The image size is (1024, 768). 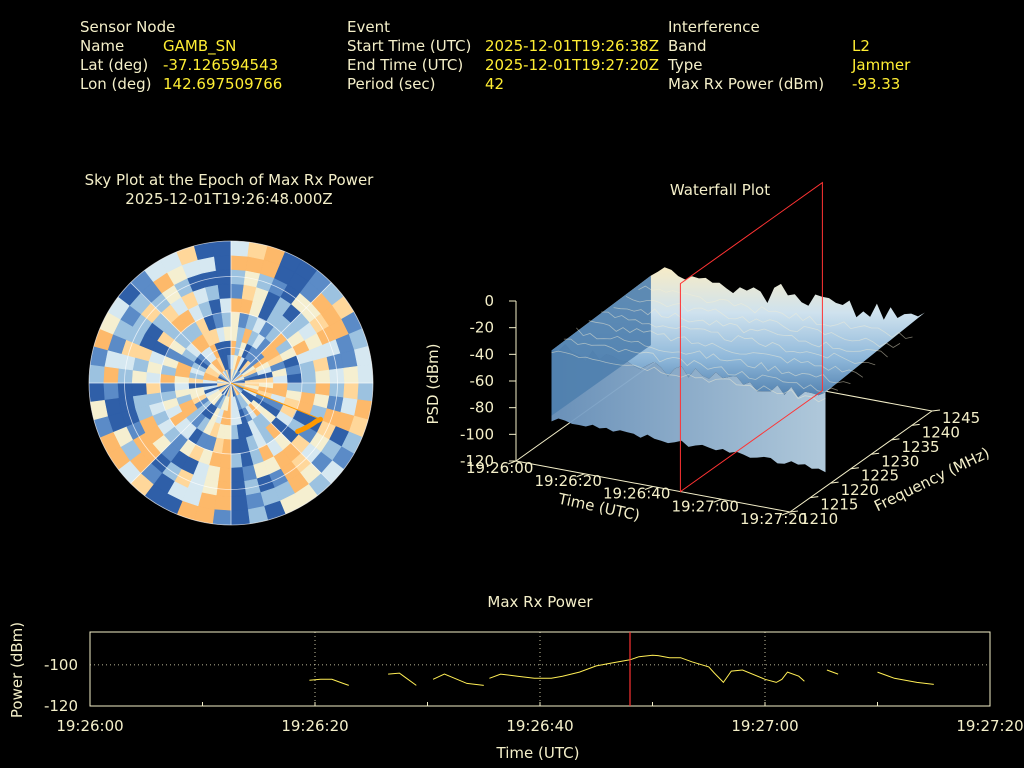 What do you see at coordinates (489, 301) in the screenshot?
I see `wf-z-tick-label: 0` at bounding box center [489, 301].